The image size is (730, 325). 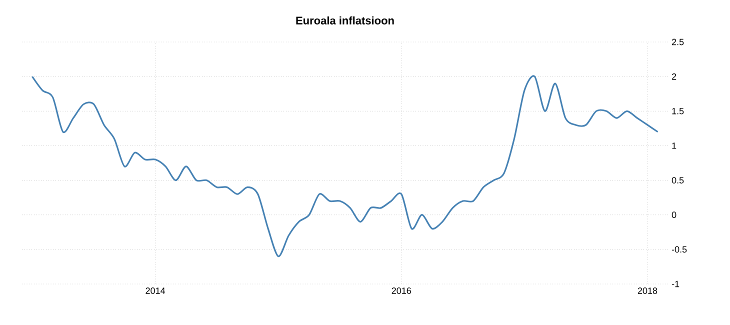 I want to click on y-tick-label: 1.5, so click(x=678, y=111).